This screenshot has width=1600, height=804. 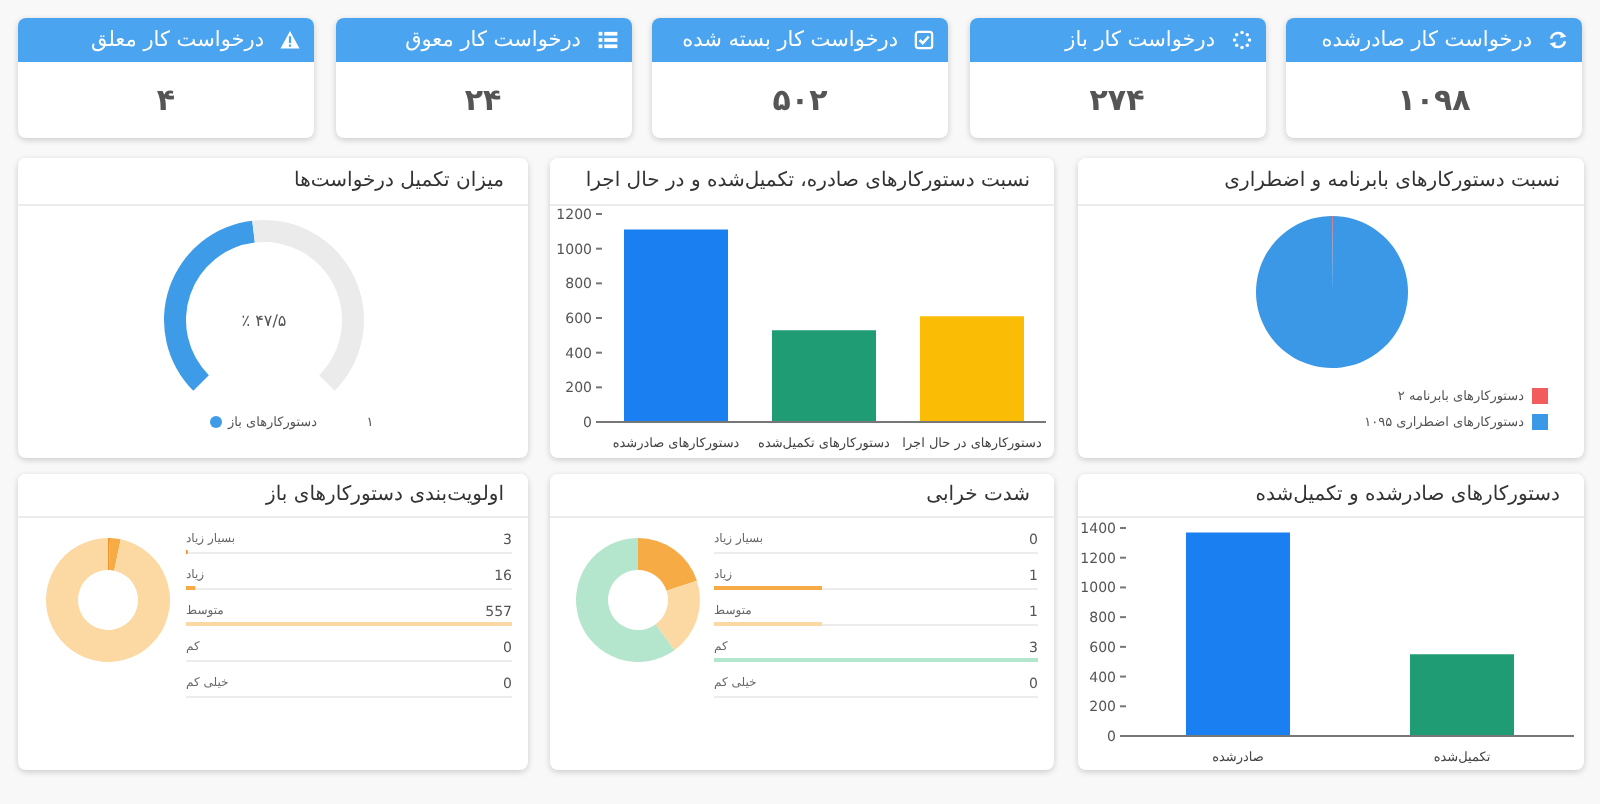 What do you see at coordinates (807, 182) in the screenshot?
I see `chart-title: نسبت دستورکارهای صادره، تکمیل‌شده و در حال اجرا` at bounding box center [807, 182].